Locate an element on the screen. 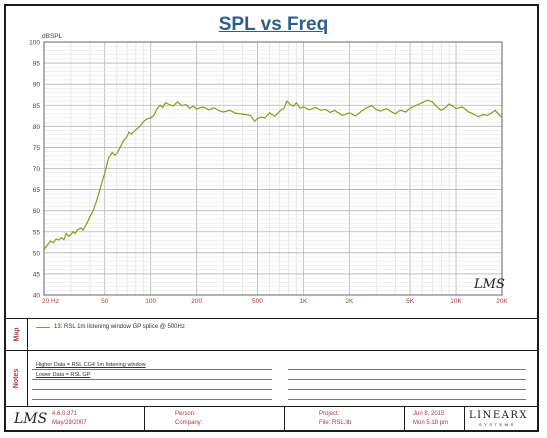 Image resolution: width=547 pixels, height=438 pixels. x-tick-label: 2K is located at coordinates (349, 301).